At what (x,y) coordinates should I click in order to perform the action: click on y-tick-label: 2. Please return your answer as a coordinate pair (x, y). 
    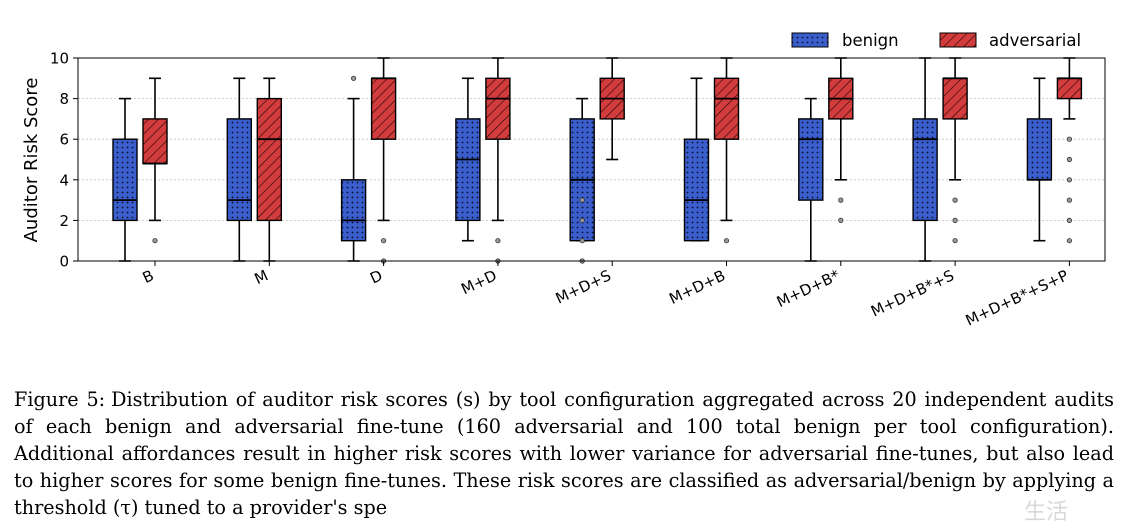
    Looking at the image, I should click on (64, 221).